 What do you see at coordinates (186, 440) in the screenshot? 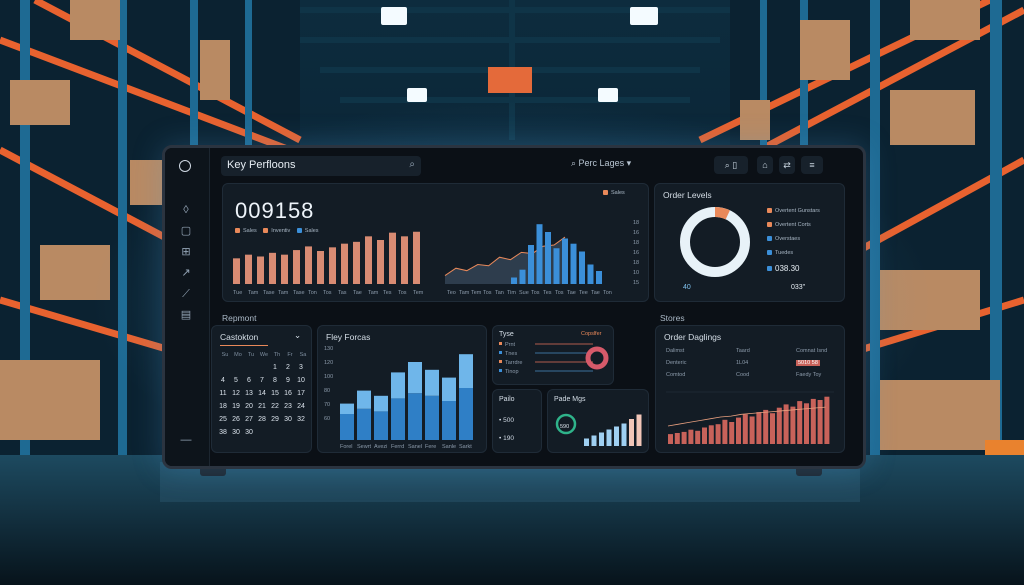
I see `menu-icon: —` at bounding box center [186, 440].